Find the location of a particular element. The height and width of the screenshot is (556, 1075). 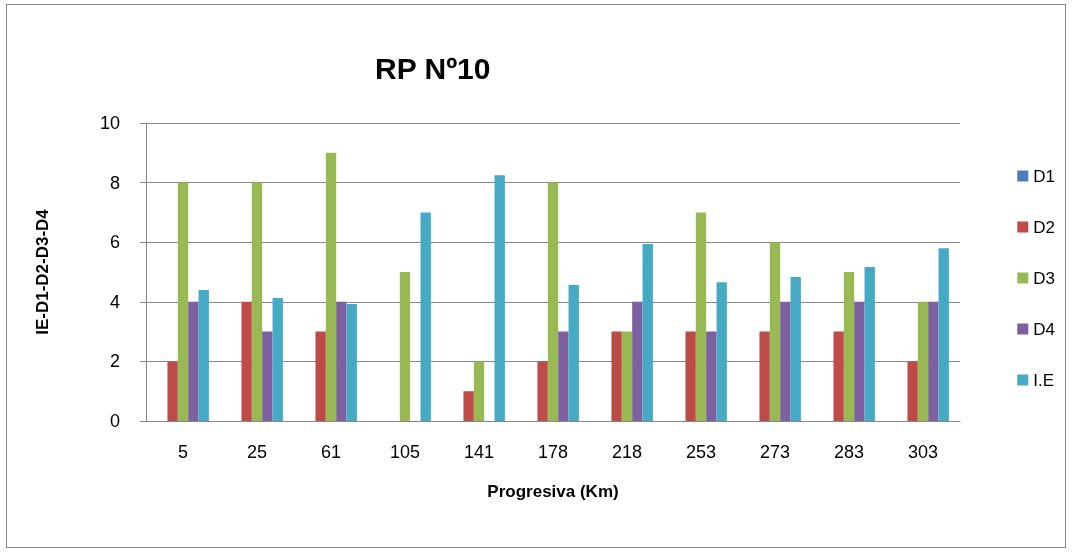

y-axis-title: IE-D1-D2-D3-D4 is located at coordinates (42, 271).